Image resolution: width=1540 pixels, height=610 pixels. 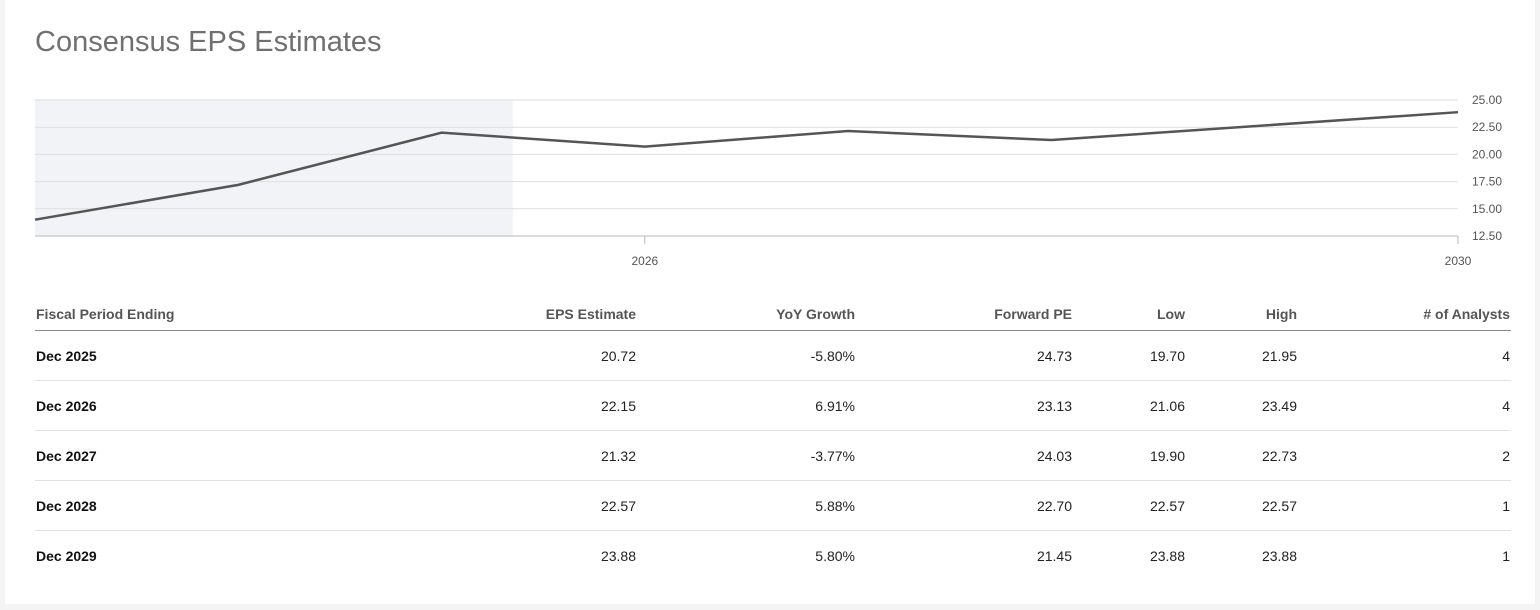 I want to click on x-tick-label: 2026, so click(x=645, y=261).